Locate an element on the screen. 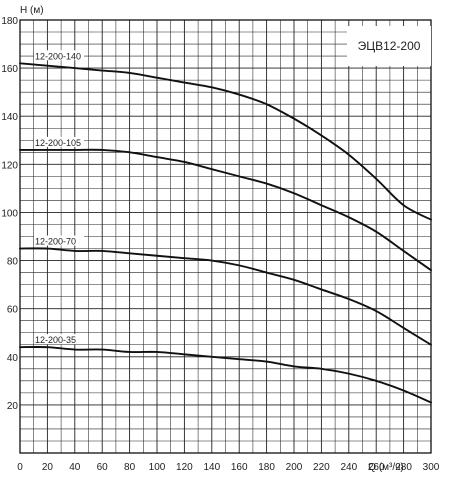  x-tick-label: 100 is located at coordinates (157, 467).